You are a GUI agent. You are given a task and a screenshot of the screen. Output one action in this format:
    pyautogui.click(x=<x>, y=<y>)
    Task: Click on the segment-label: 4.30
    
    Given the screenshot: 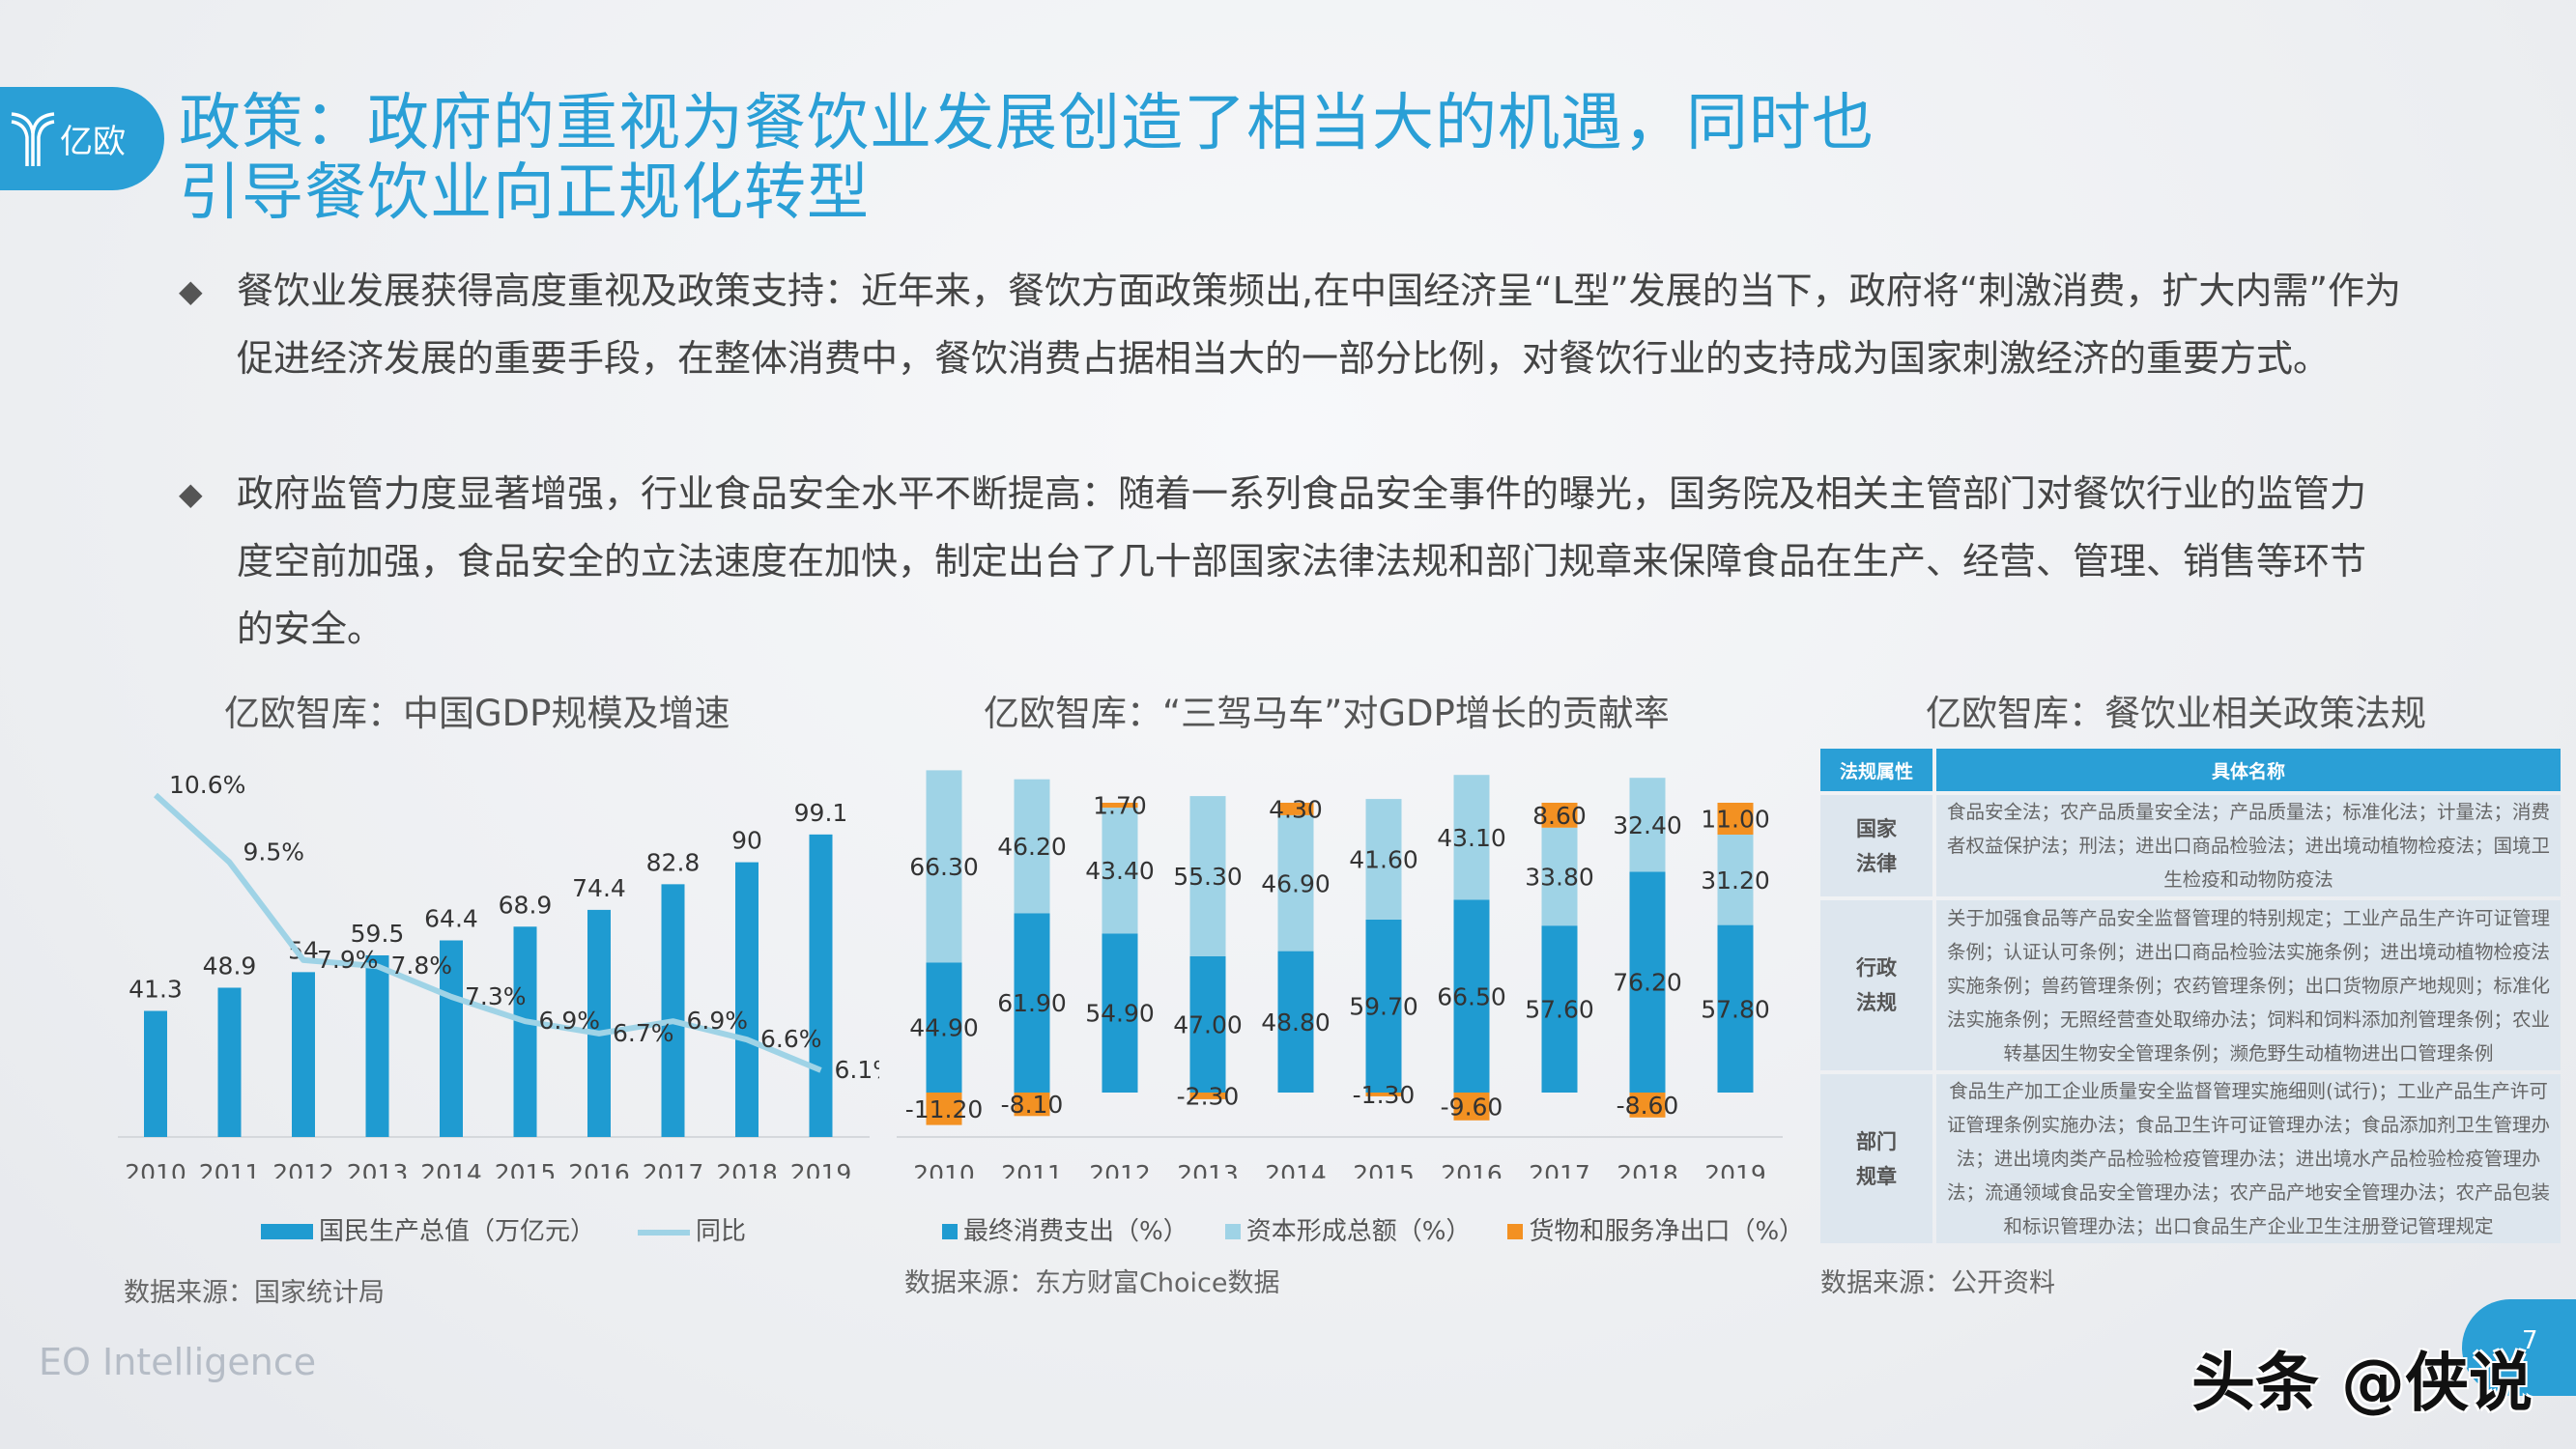 What is the action you would take?
    pyautogui.click(x=1296, y=809)
    